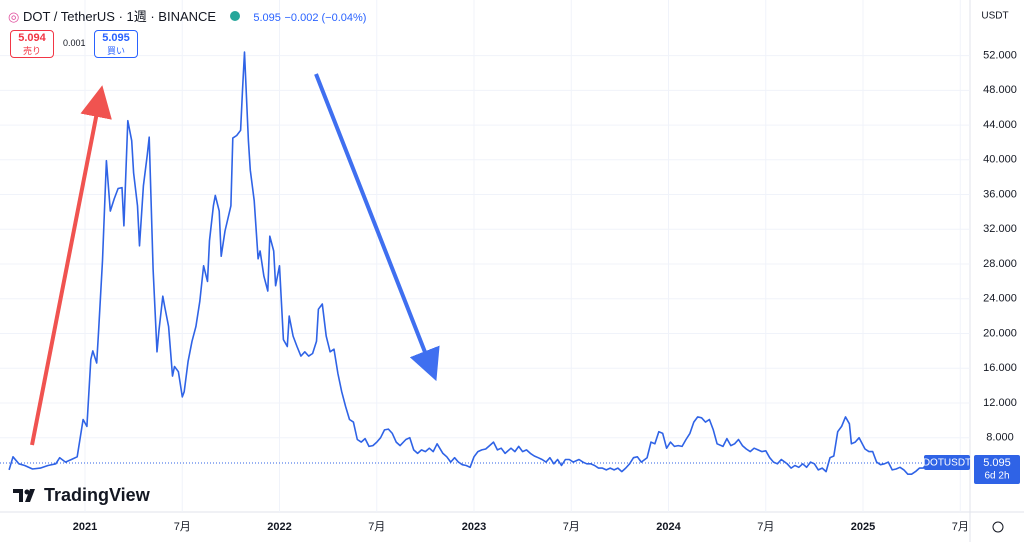 The image size is (1024, 542). What do you see at coordinates (1000, 229) in the screenshot?
I see `y-tick-label: 32.000` at bounding box center [1000, 229].